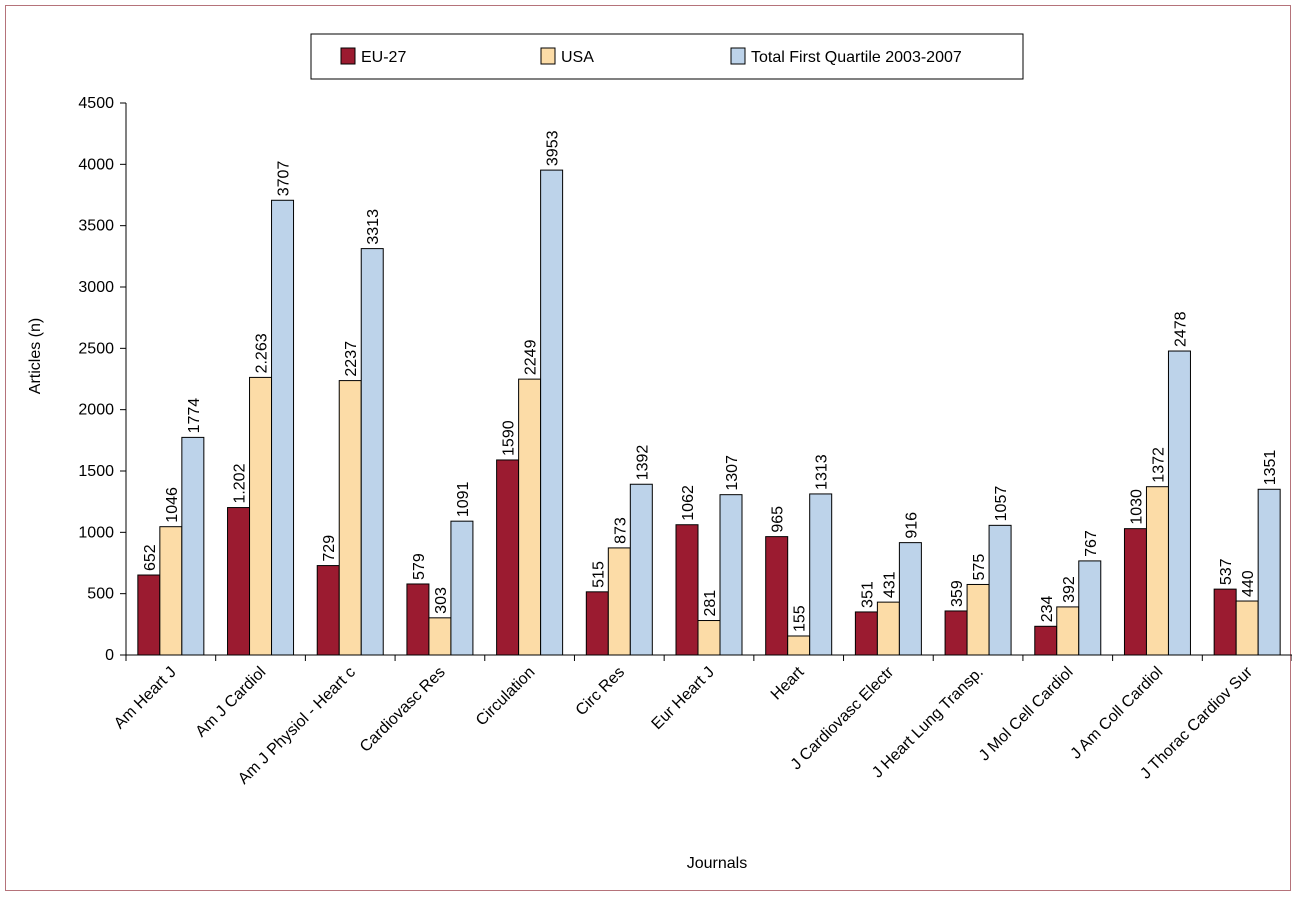 Image resolution: width=1293 pixels, height=897 pixels. What do you see at coordinates (1180, 329) in the screenshot?
I see `bar-value-label: 2478` at bounding box center [1180, 329].